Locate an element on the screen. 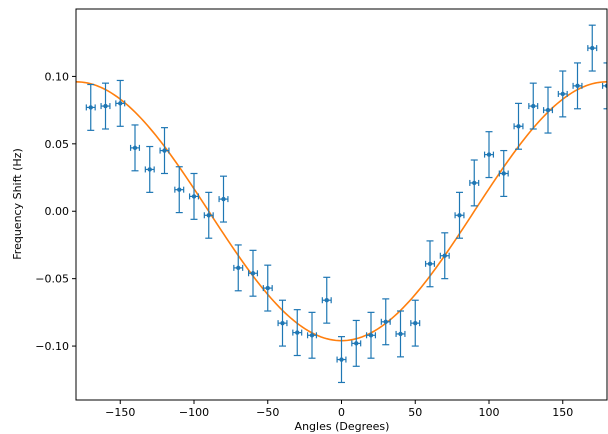 Image resolution: width=608 pixels, height=434 pixels. x-tick-label: −50 is located at coordinates (267, 412).